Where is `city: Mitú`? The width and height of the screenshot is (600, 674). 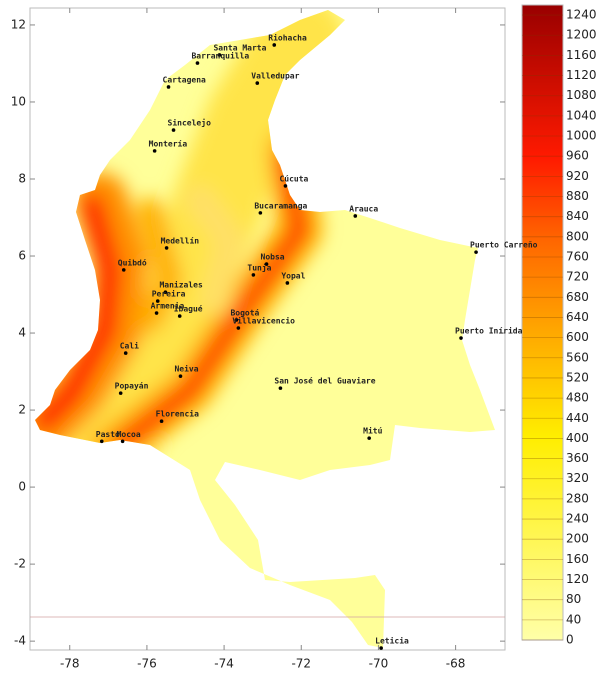
city: Mitú is located at coordinates (372, 431).